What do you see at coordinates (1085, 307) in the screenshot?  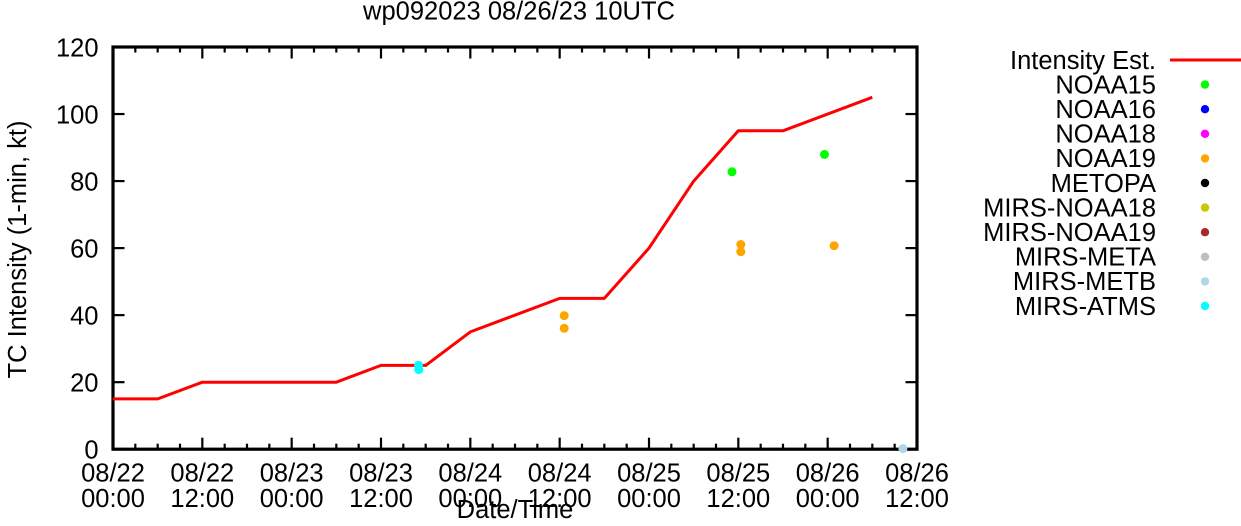 I see `svg-text: MIRS-ATMS` at bounding box center [1085, 307].